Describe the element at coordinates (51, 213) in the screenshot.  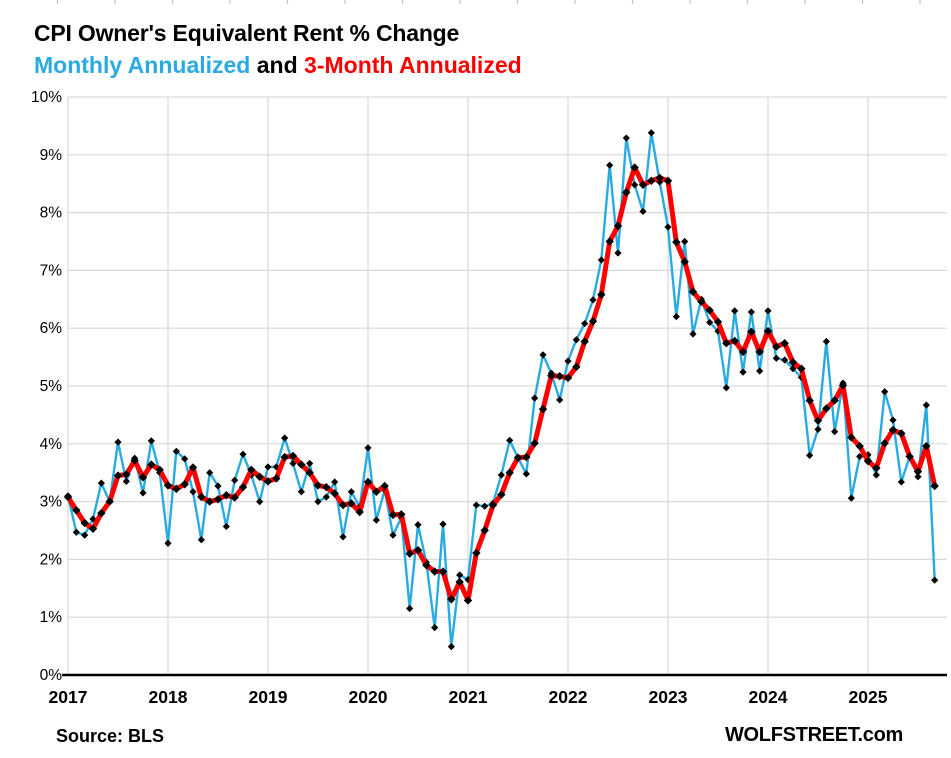
I see `svg-text: 8%` at that location.